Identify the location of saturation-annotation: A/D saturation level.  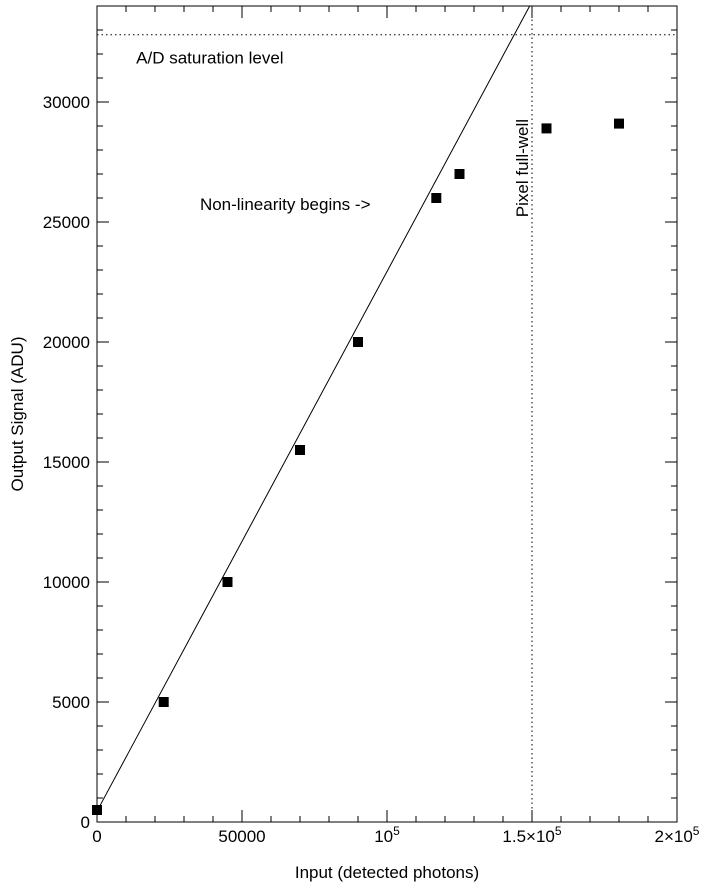
(209, 58).